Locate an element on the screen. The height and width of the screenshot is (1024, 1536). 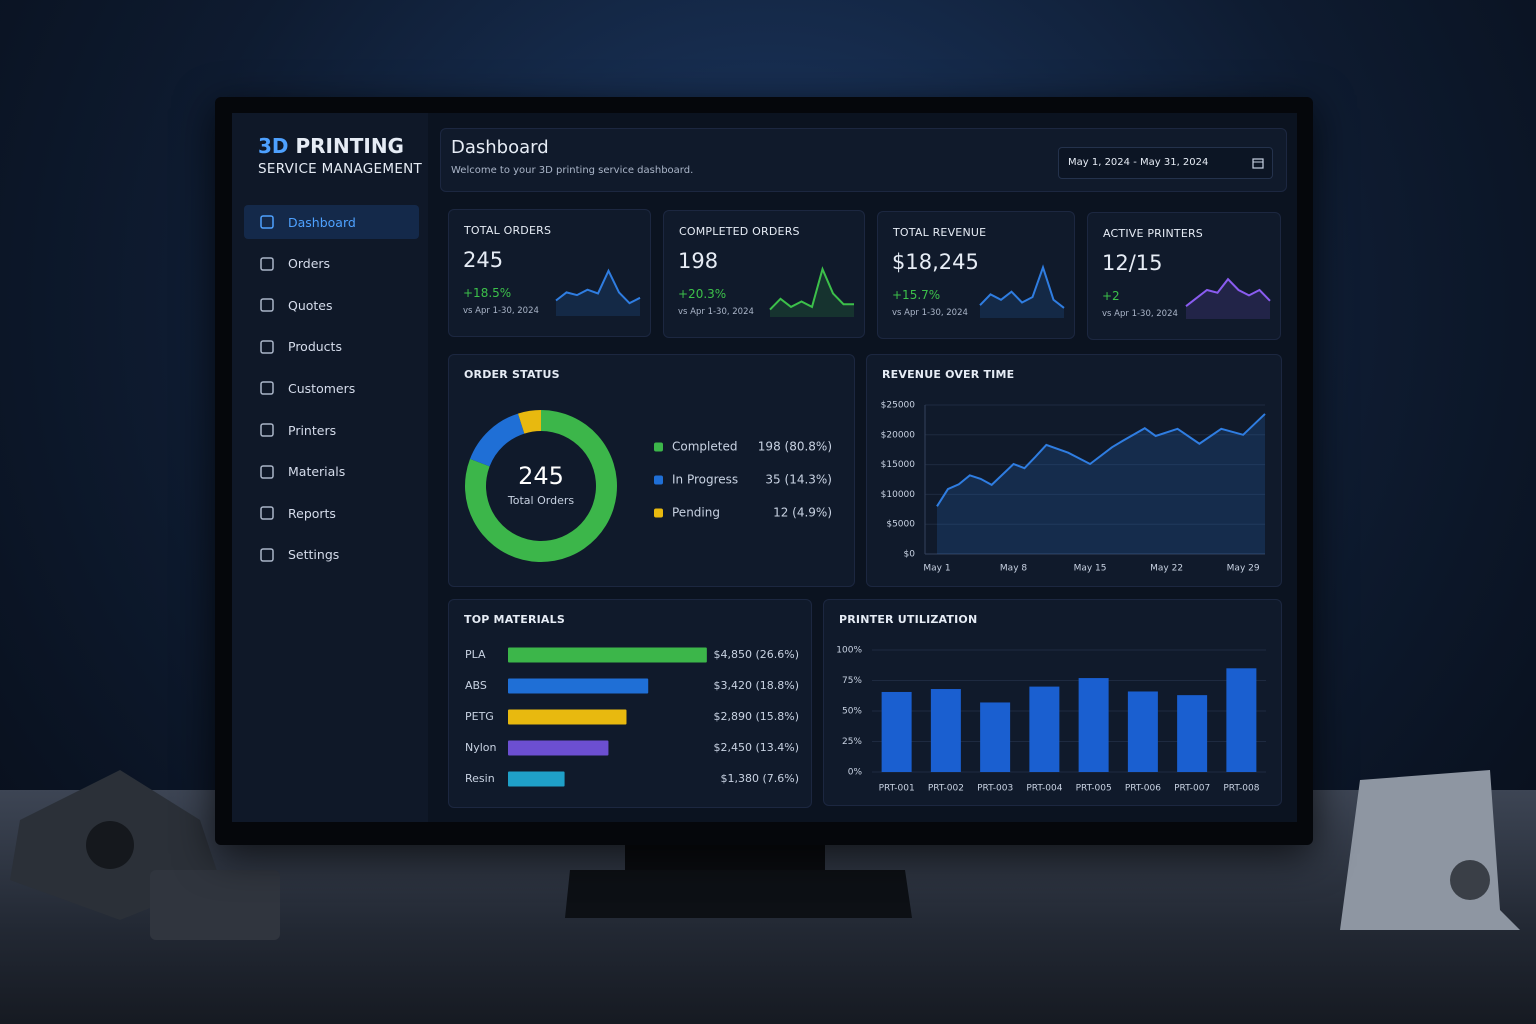
y-tick-label: $15000 is located at coordinates (898, 465).